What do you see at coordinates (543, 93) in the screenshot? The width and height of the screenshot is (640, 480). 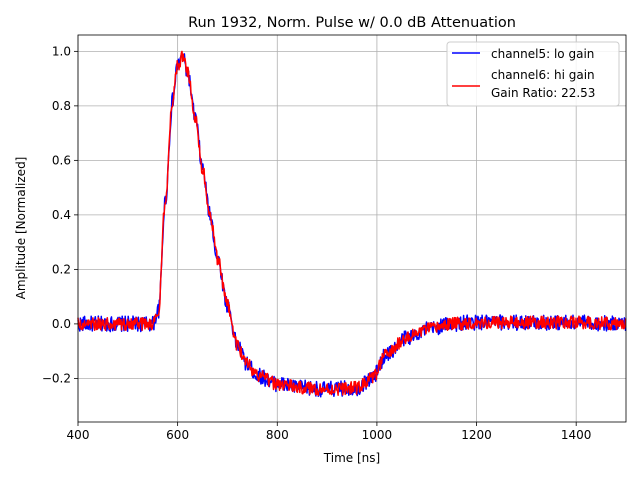 I see `legend-gain-ratio: Gain Ratio: 22.53` at bounding box center [543, 93].